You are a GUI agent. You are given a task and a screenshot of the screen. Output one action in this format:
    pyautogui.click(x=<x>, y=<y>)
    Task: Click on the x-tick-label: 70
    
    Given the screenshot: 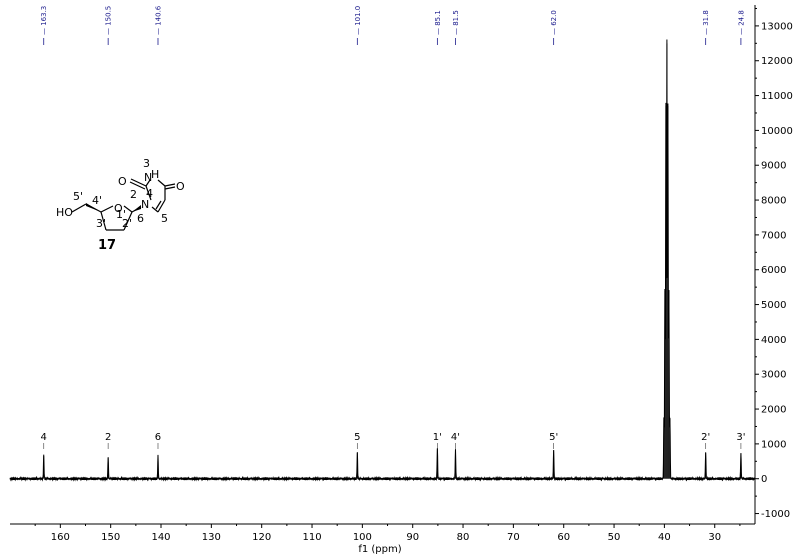 What is the action you would take?
    pyautogui.click(x=513, y=537)
    